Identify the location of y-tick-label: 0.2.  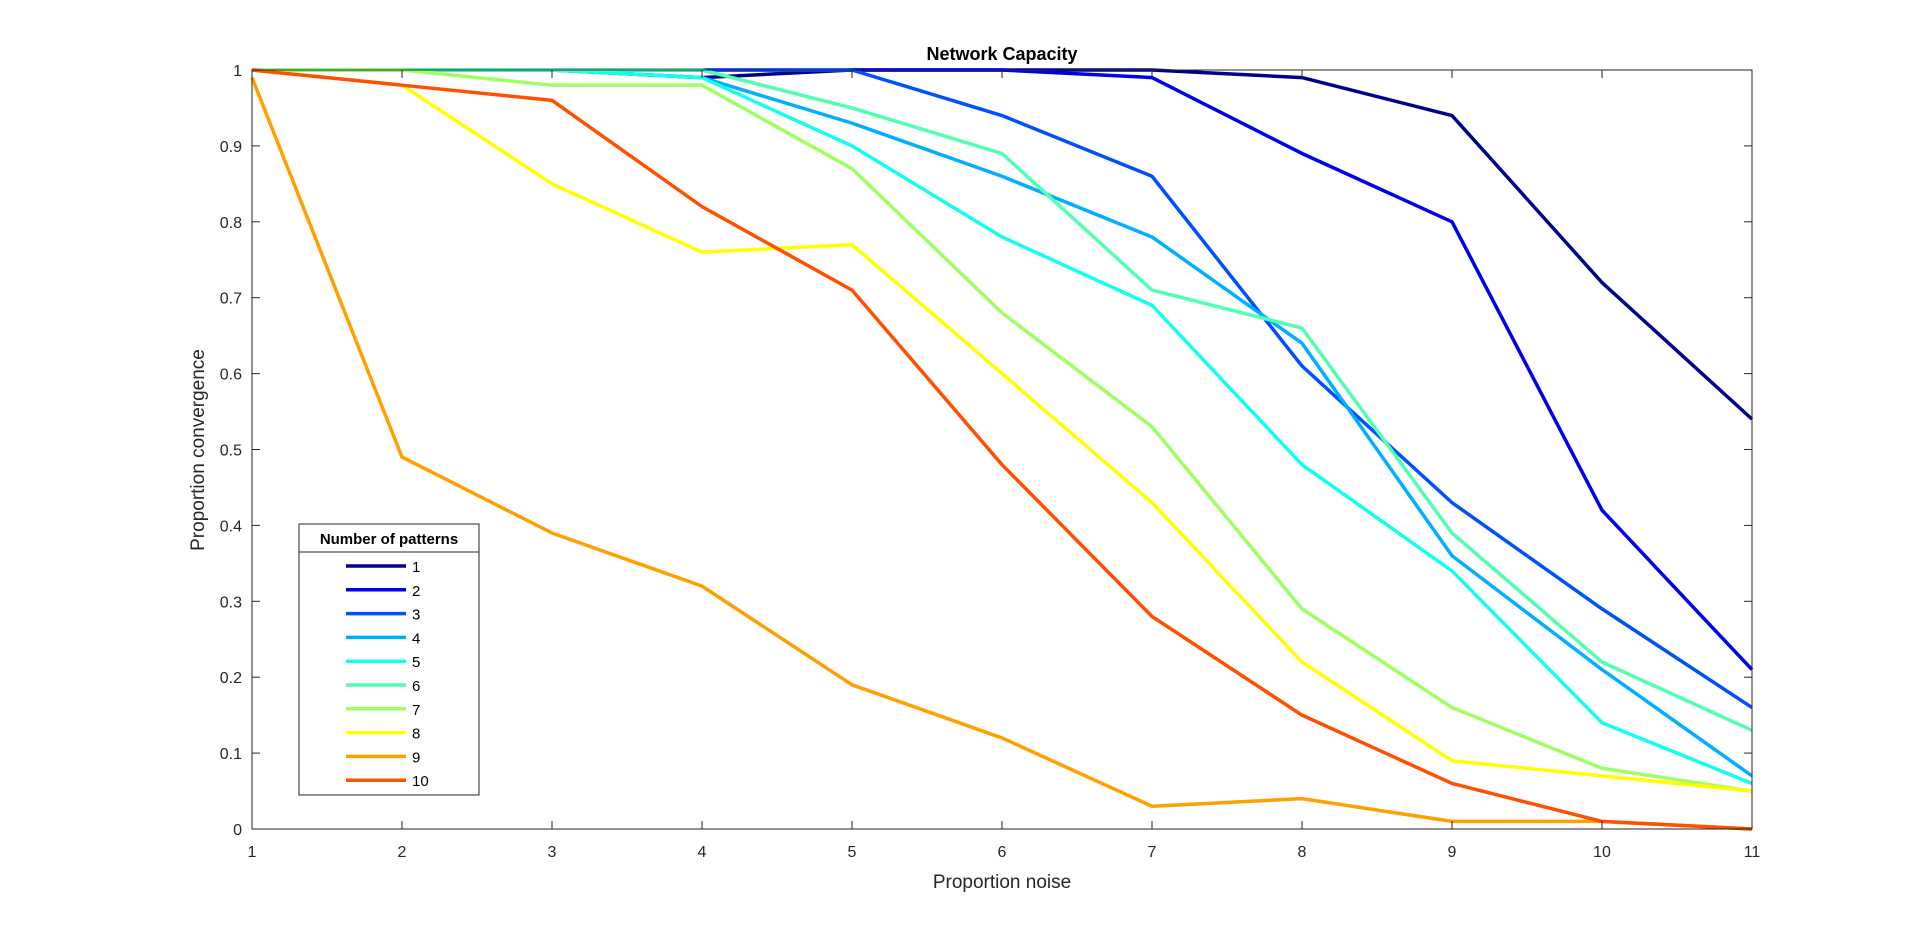
(231, 678).